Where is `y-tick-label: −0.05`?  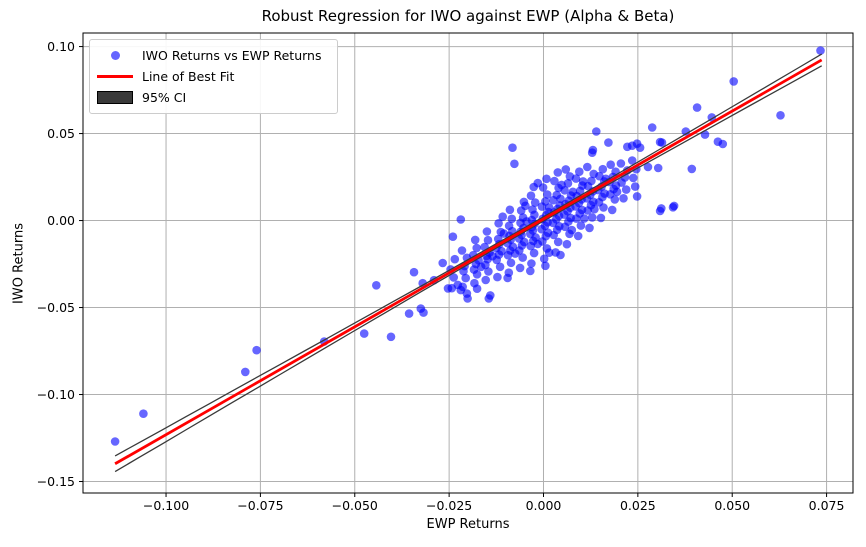
y-tick-label: −0.05 is located at coordinates (56, 307).